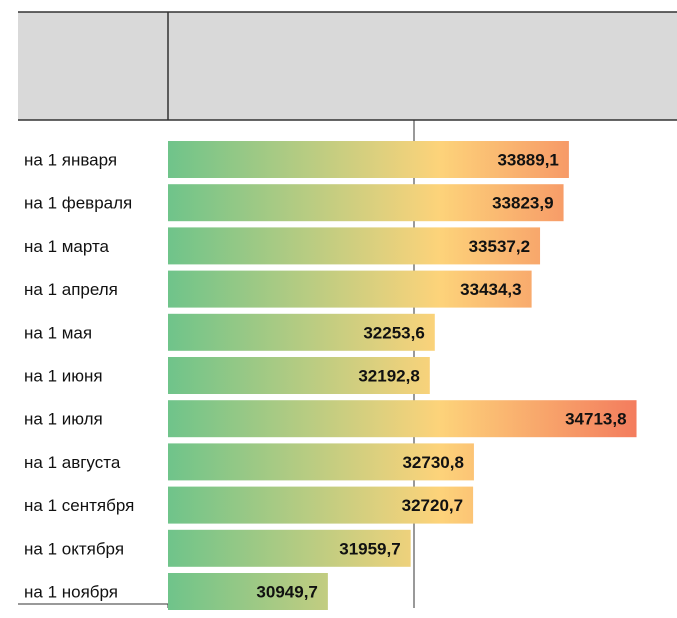 The width and height of the screenshot is (677, 618). I want to click on value-label: 30949,7, so click(286, 592).